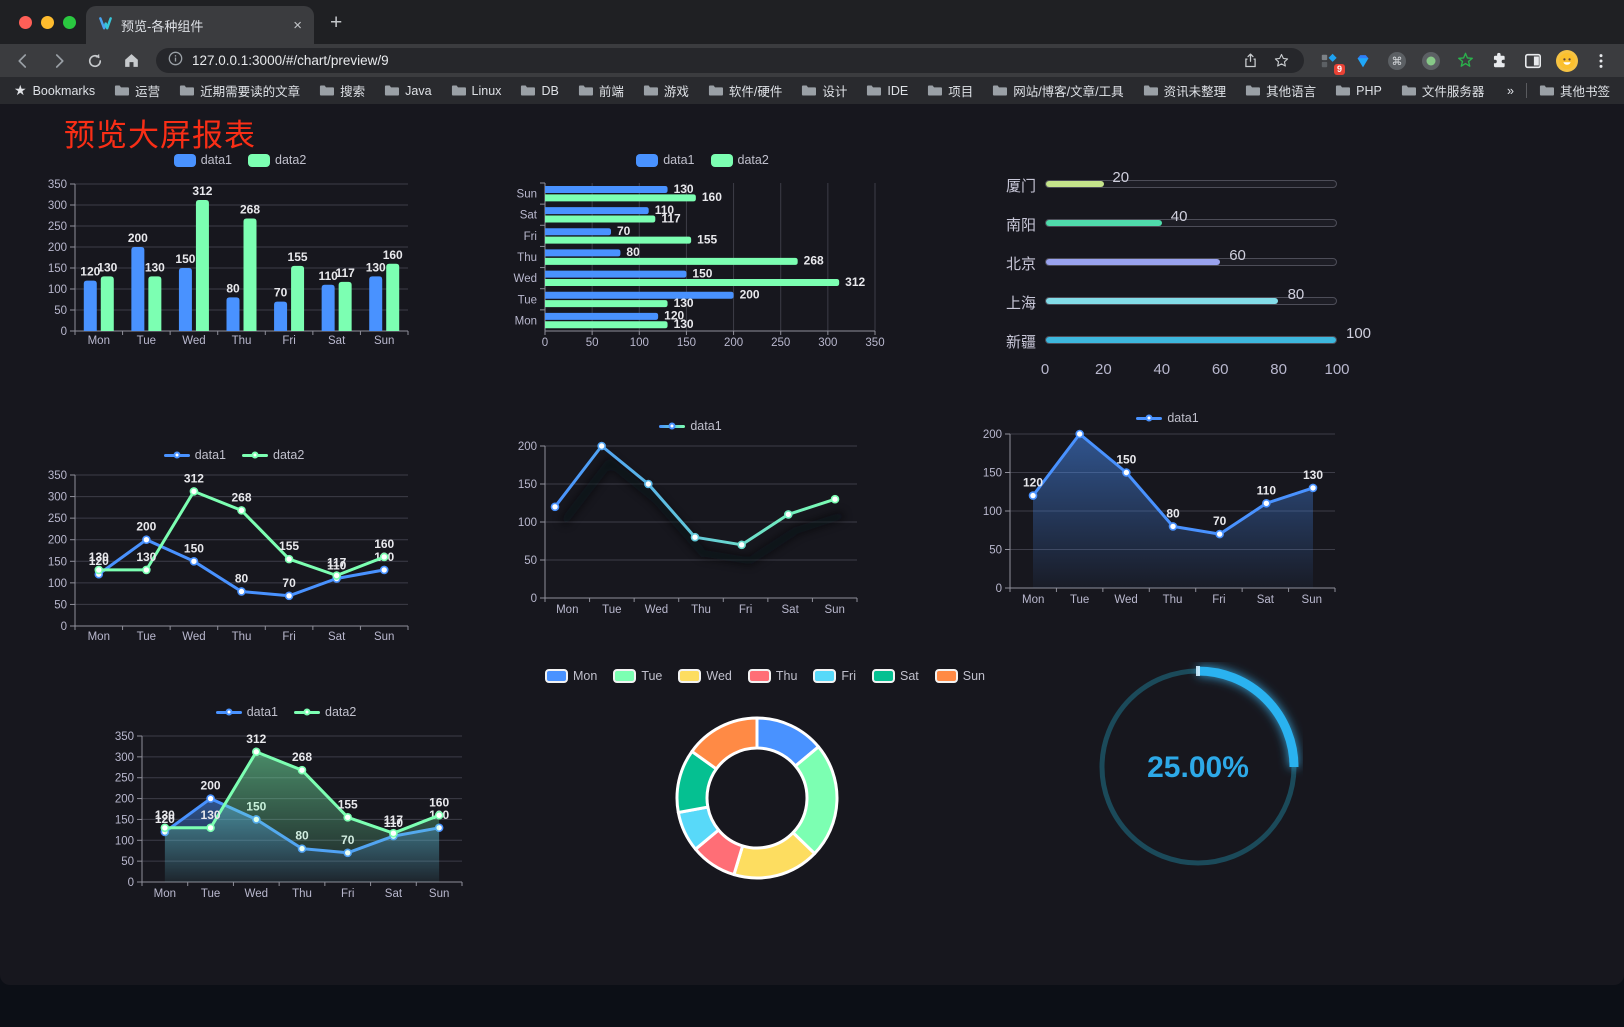  What do you see at coordinates (342, 90) in the screenshot?
I see `bookmark-folder: 搜索` at bounding box center [342, 90].